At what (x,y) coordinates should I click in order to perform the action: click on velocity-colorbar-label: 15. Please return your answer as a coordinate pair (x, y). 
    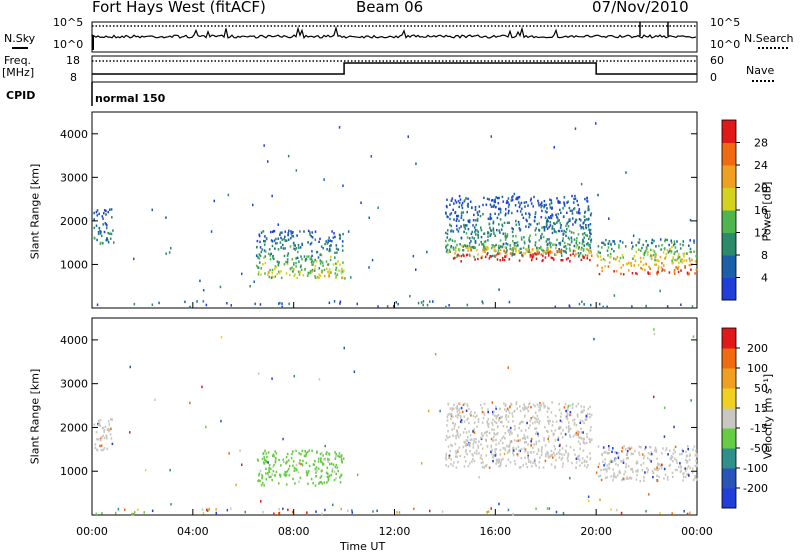
    Looking at the image, I should click on (761, 408).